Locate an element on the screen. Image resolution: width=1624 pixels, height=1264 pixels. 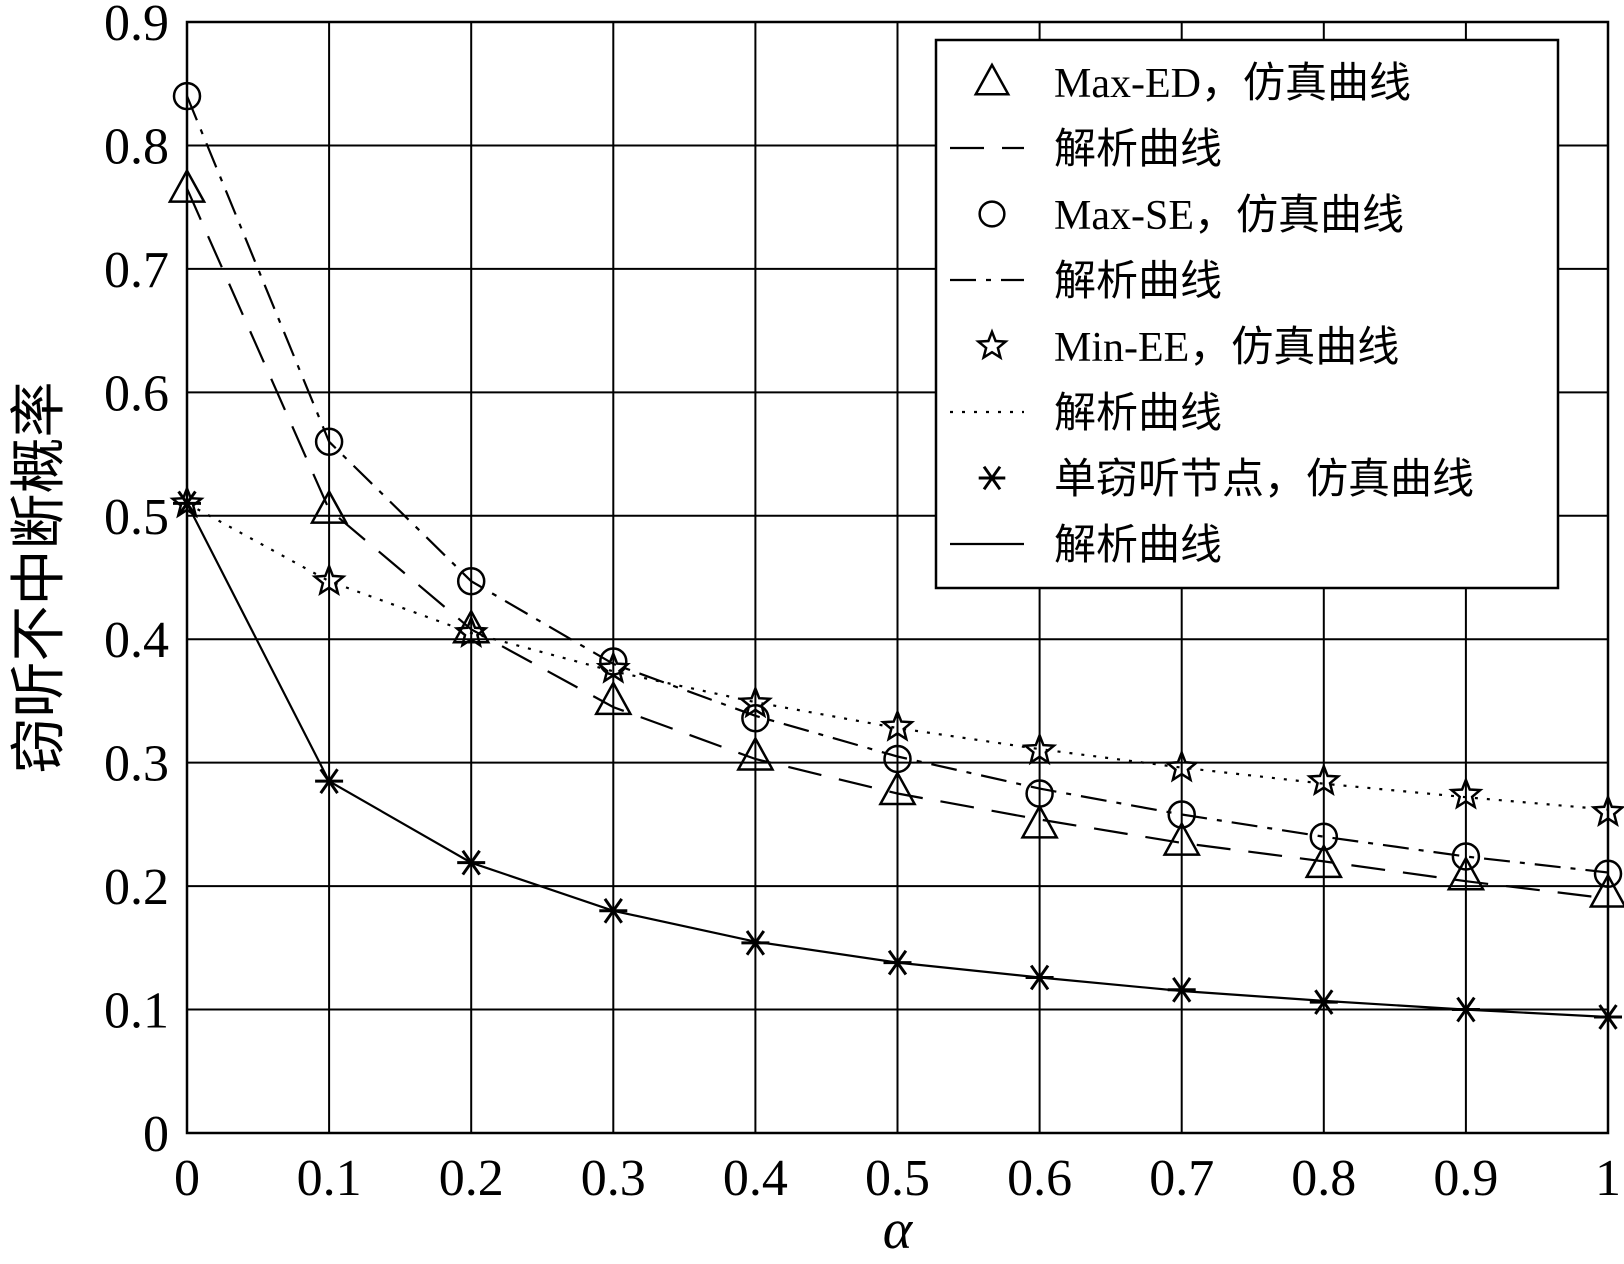
x-tick-label: 0.3 is located at coordinates (613, 1178).